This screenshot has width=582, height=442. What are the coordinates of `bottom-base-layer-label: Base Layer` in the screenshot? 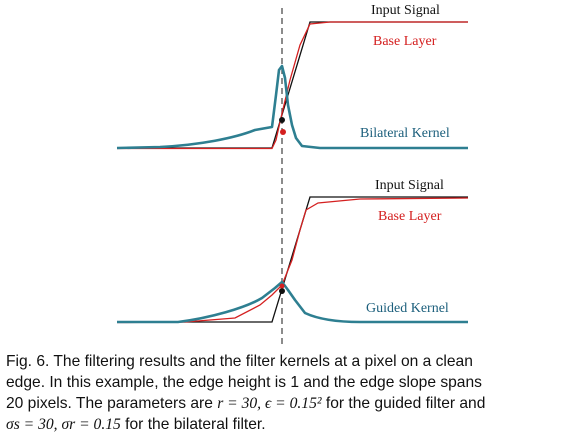 It's located at (410, 216).